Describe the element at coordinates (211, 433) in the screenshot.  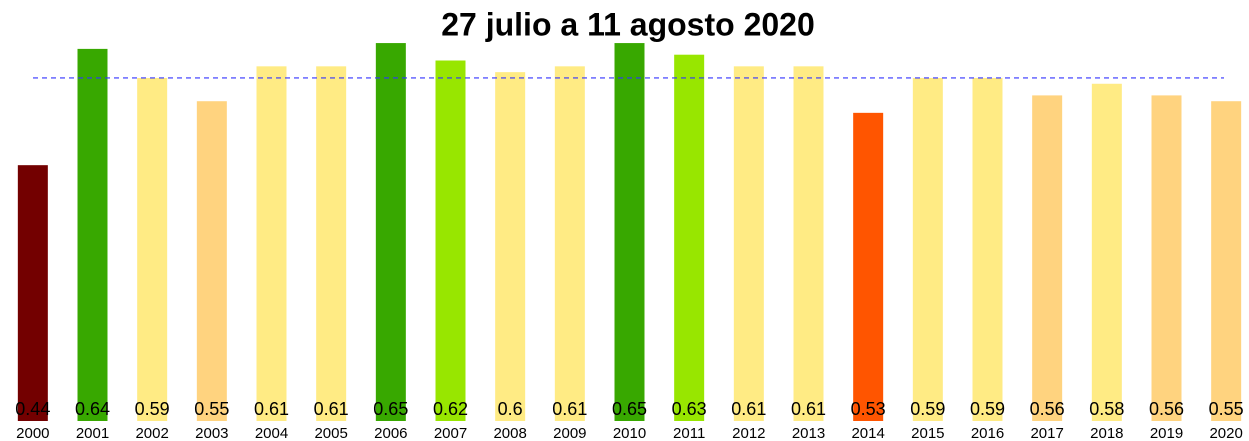
I see `x-tick-label: 2003` at that location.